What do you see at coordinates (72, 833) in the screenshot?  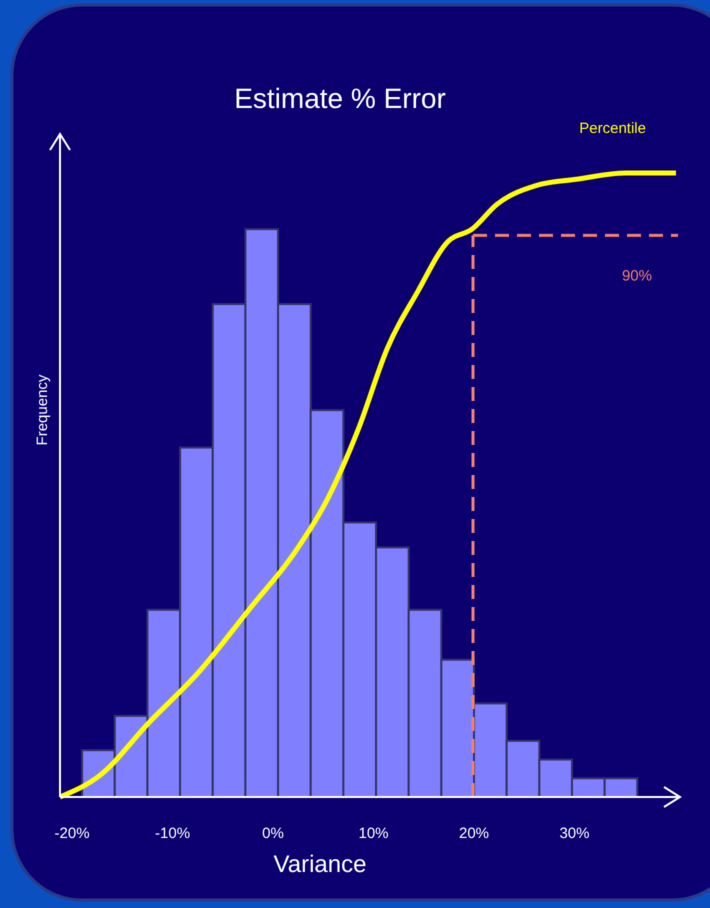 I see `x-tick-label: -20%` at bounding box center [72, 833].